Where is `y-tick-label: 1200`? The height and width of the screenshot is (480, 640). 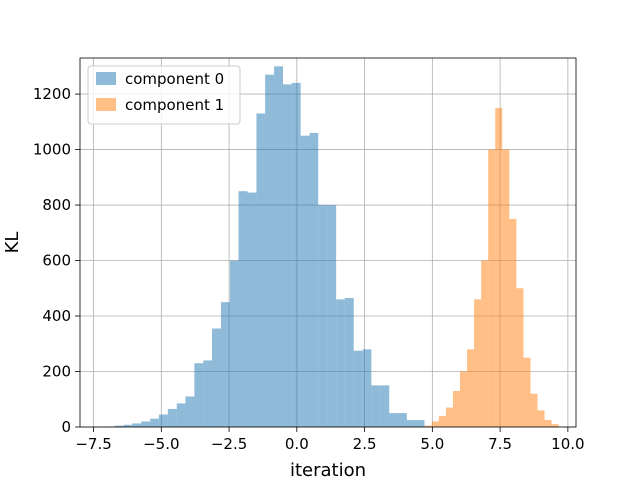
y-tick-label: 1200 is located at coordinates (52, 94).